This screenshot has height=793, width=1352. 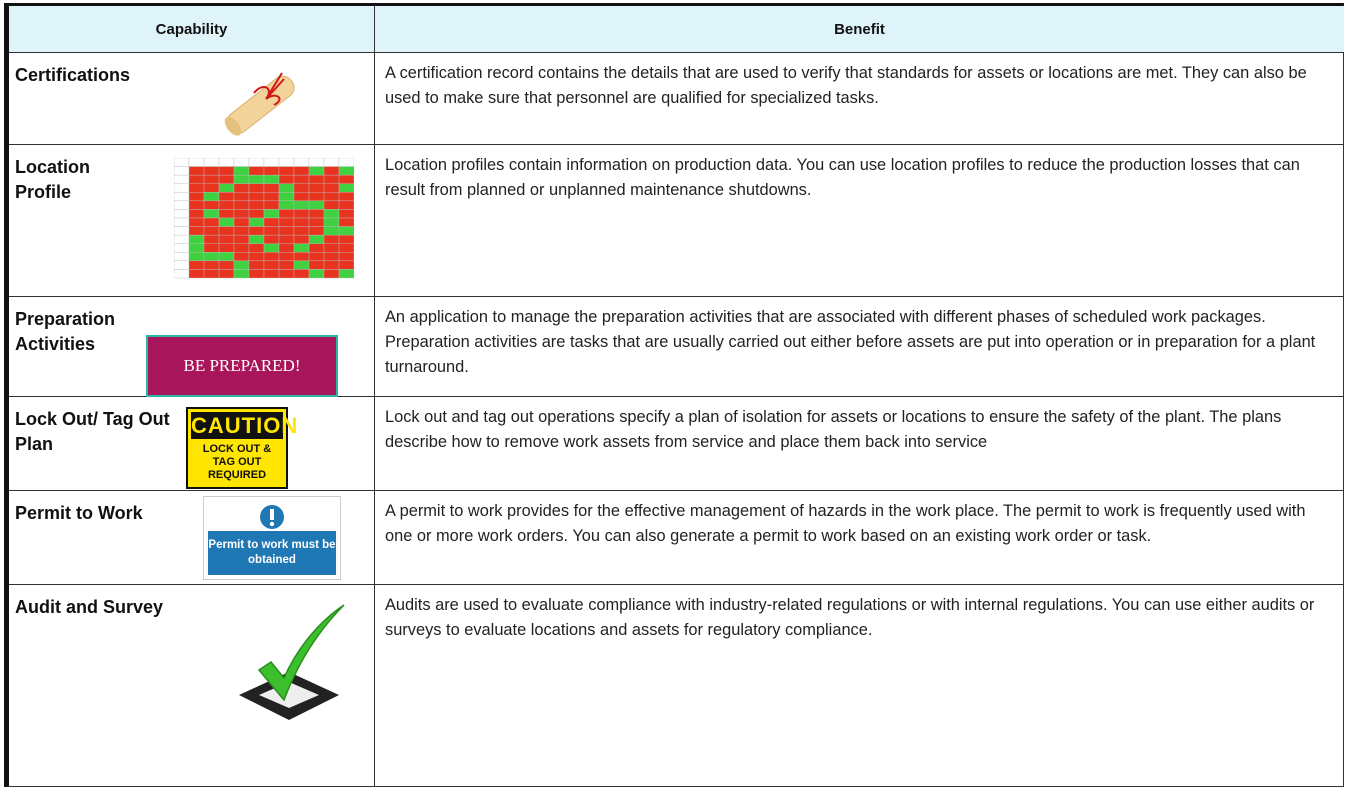 I want to click on header-text: Benefit, so click(x=859, y=29).